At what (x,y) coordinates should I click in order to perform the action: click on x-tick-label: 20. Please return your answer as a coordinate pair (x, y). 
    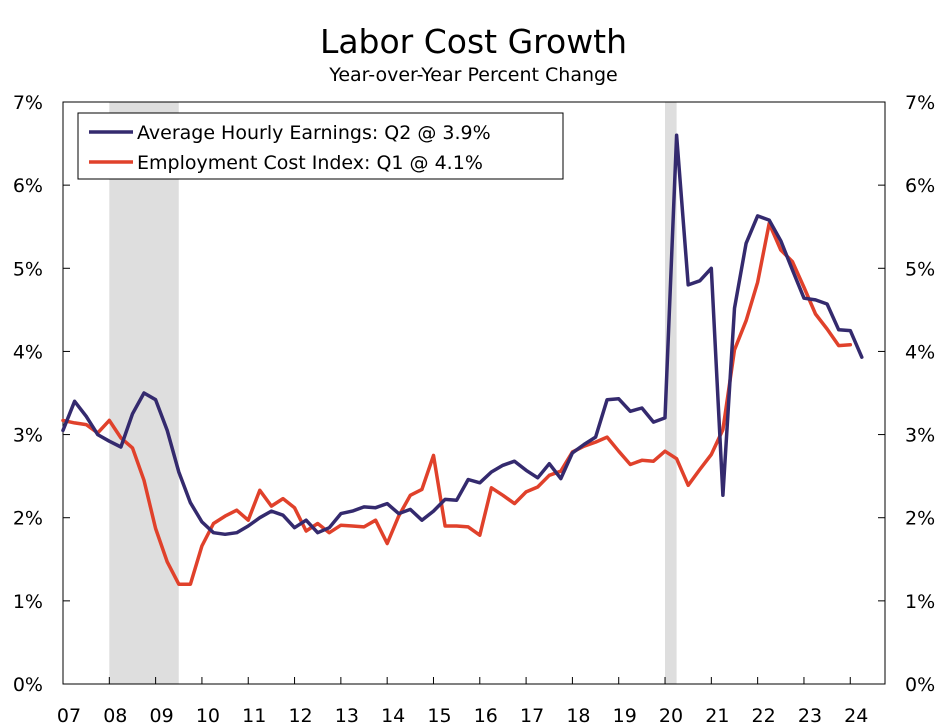
    Looking at the image, I should click on (671, 716).